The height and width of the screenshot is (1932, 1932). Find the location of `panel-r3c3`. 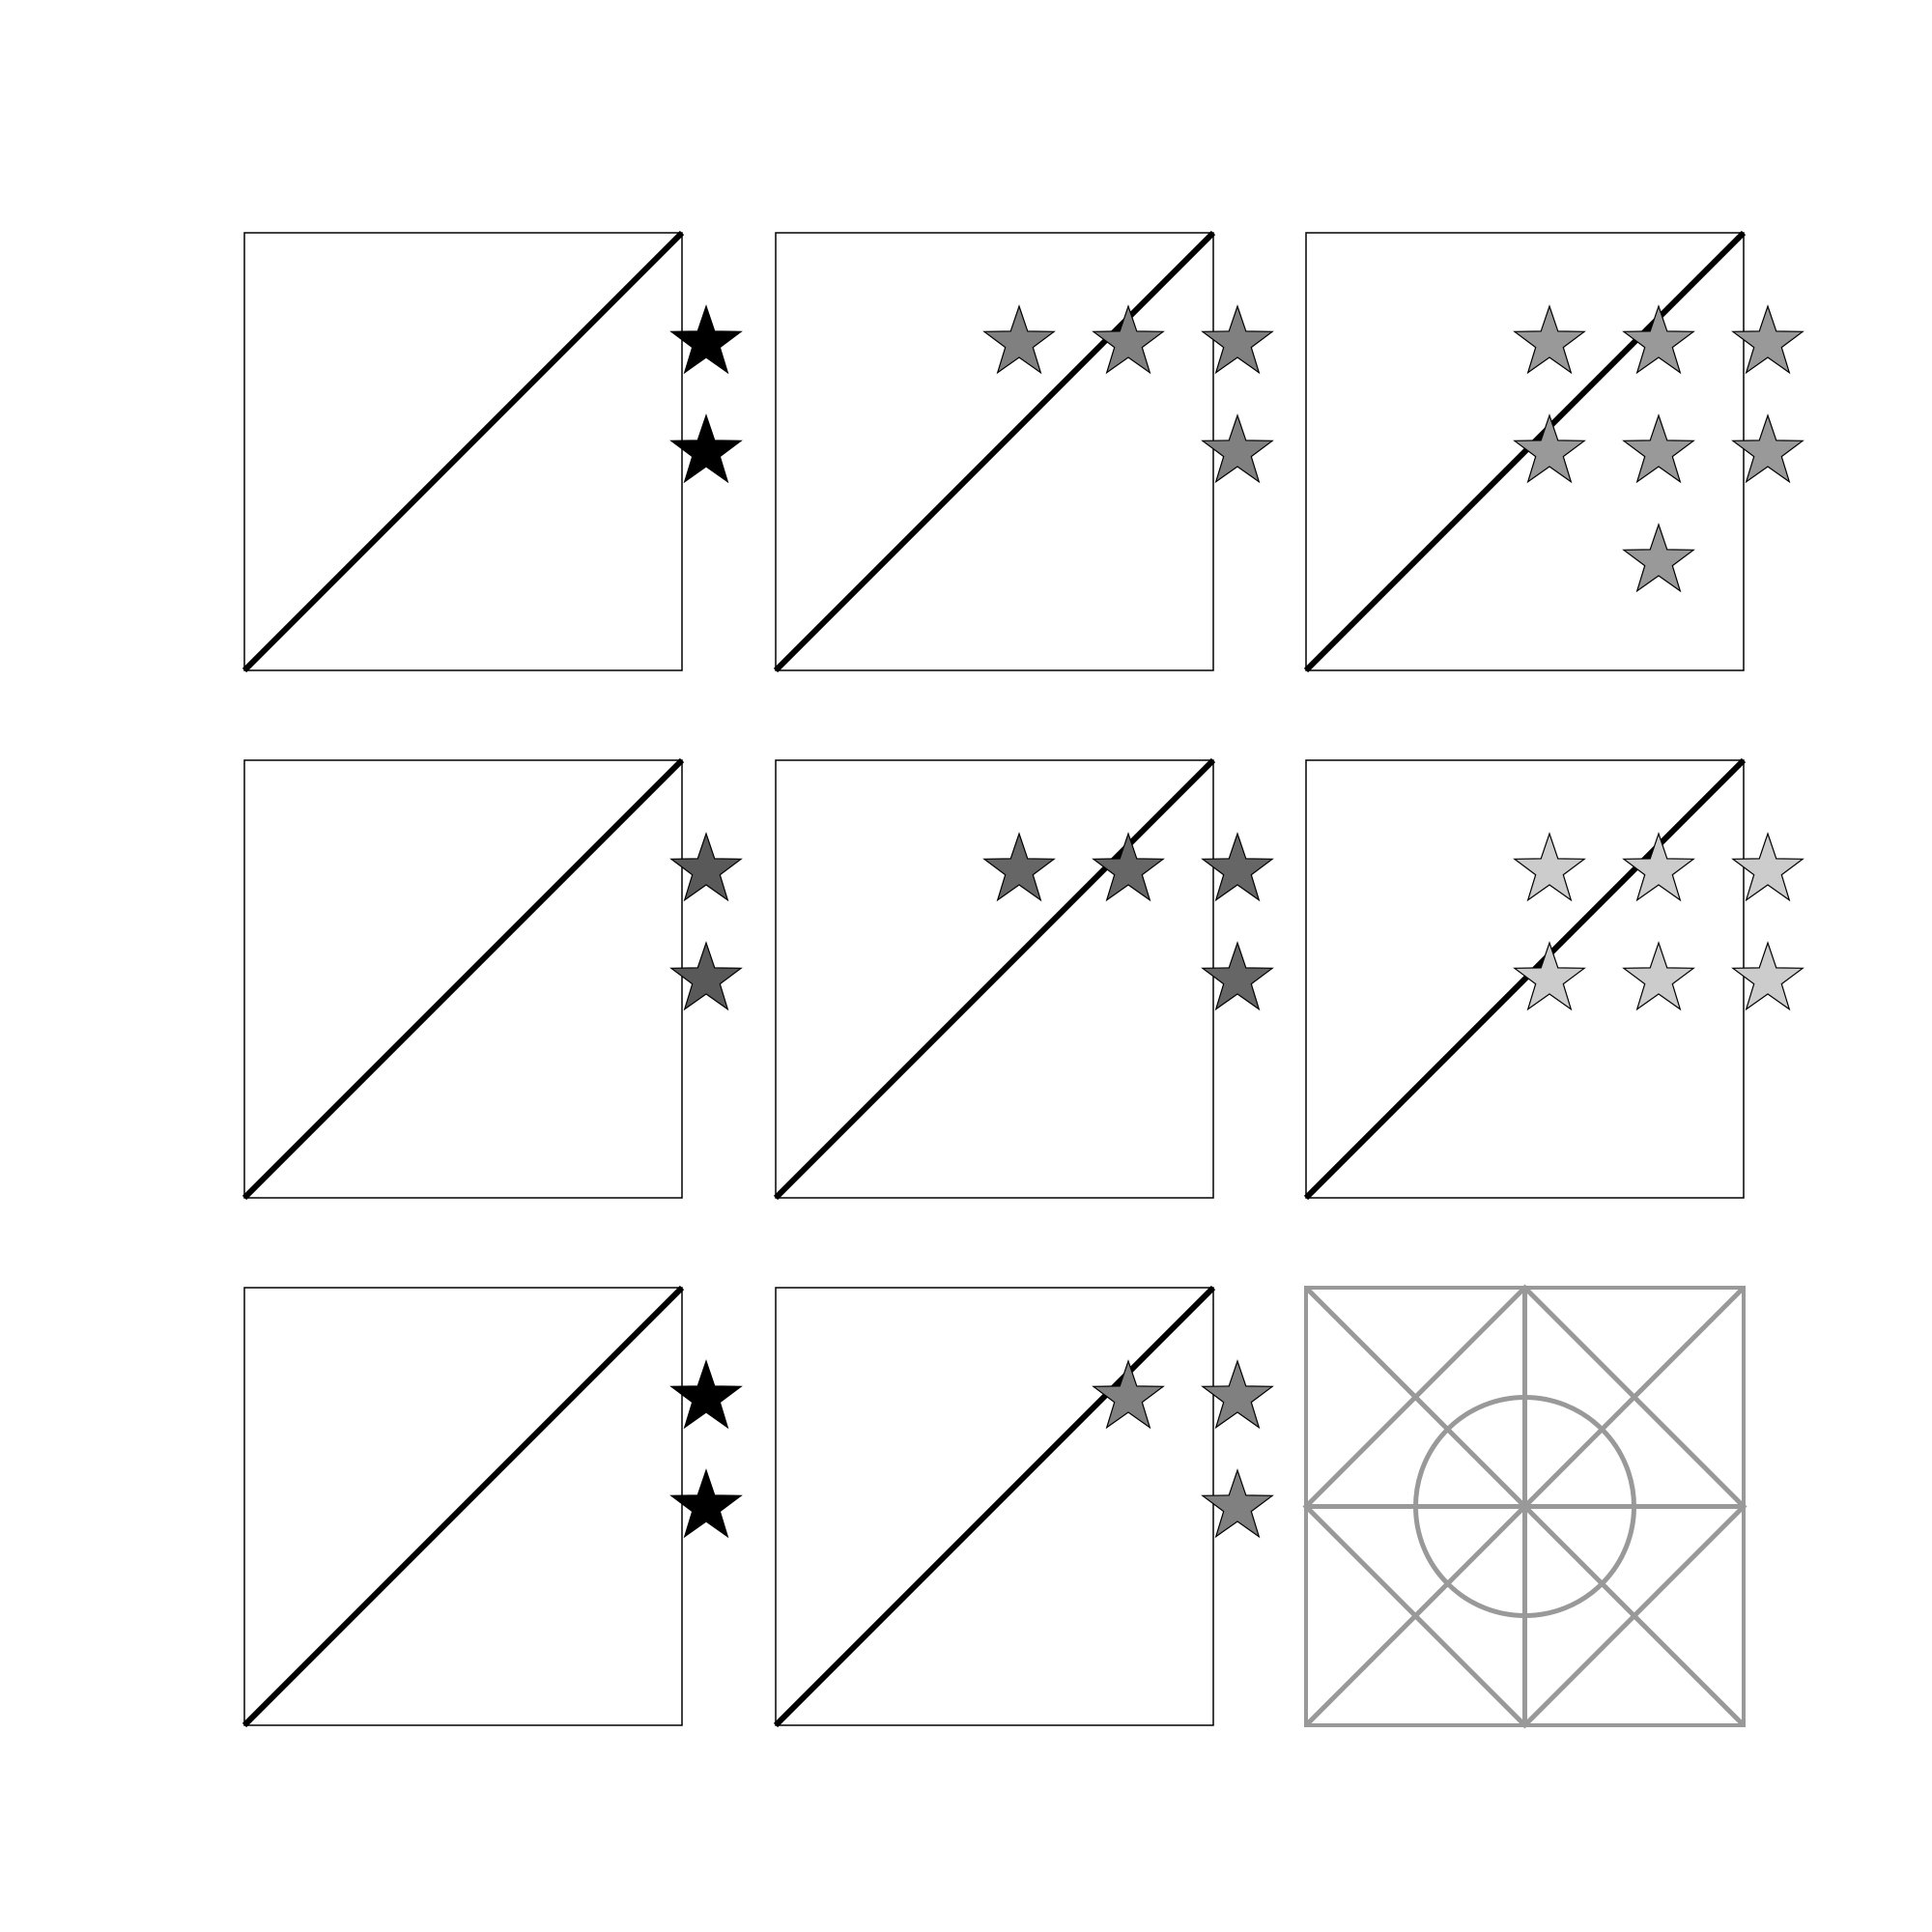

panel-r3c3 is located at coordinates (1524, 1506).